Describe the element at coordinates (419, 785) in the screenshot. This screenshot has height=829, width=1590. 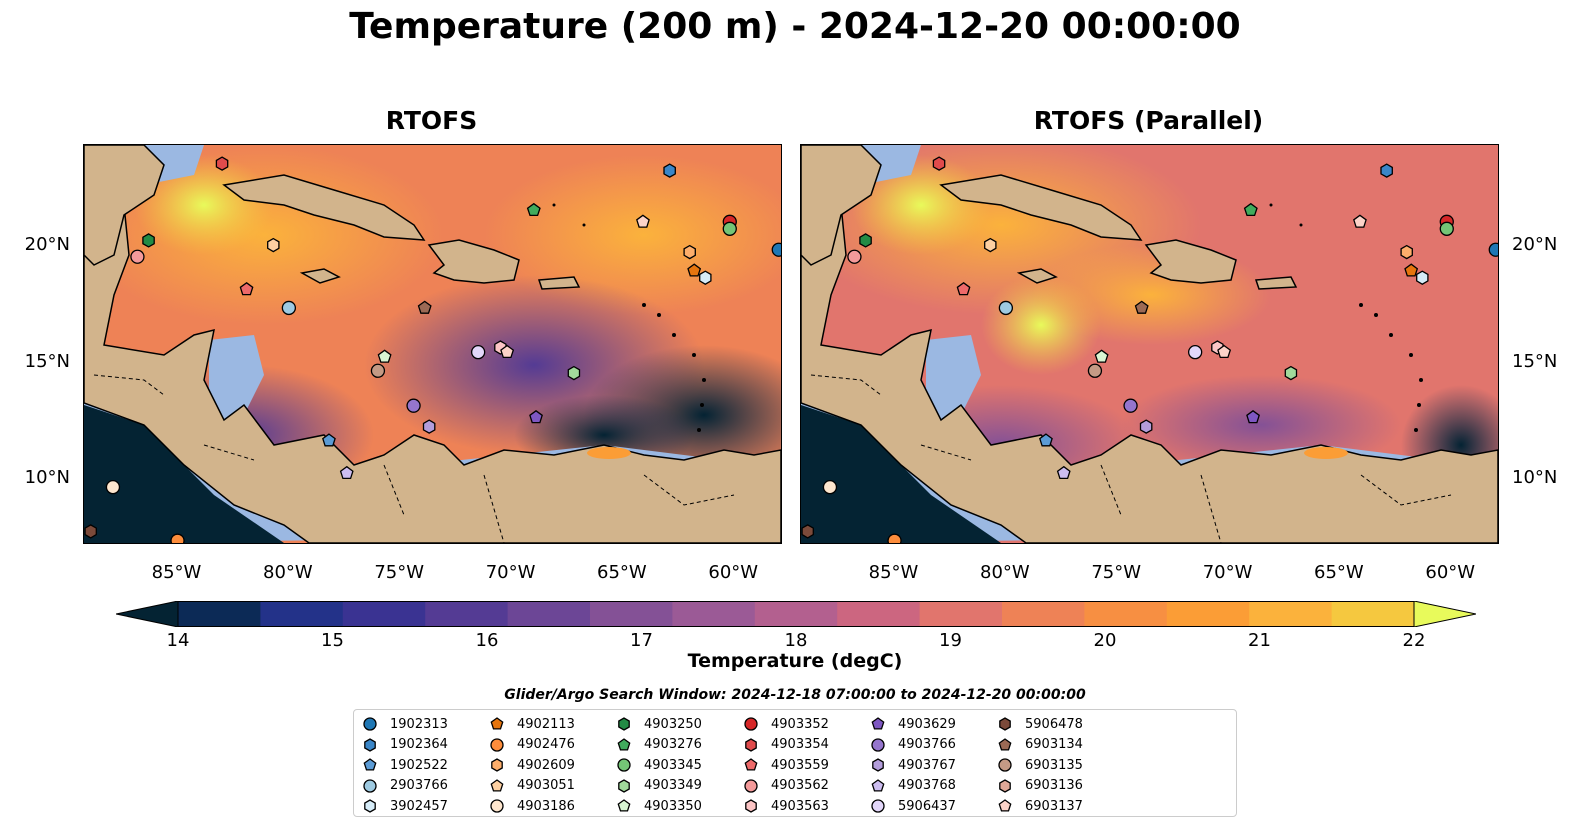
I see `legend-label: 2903766` at that location.